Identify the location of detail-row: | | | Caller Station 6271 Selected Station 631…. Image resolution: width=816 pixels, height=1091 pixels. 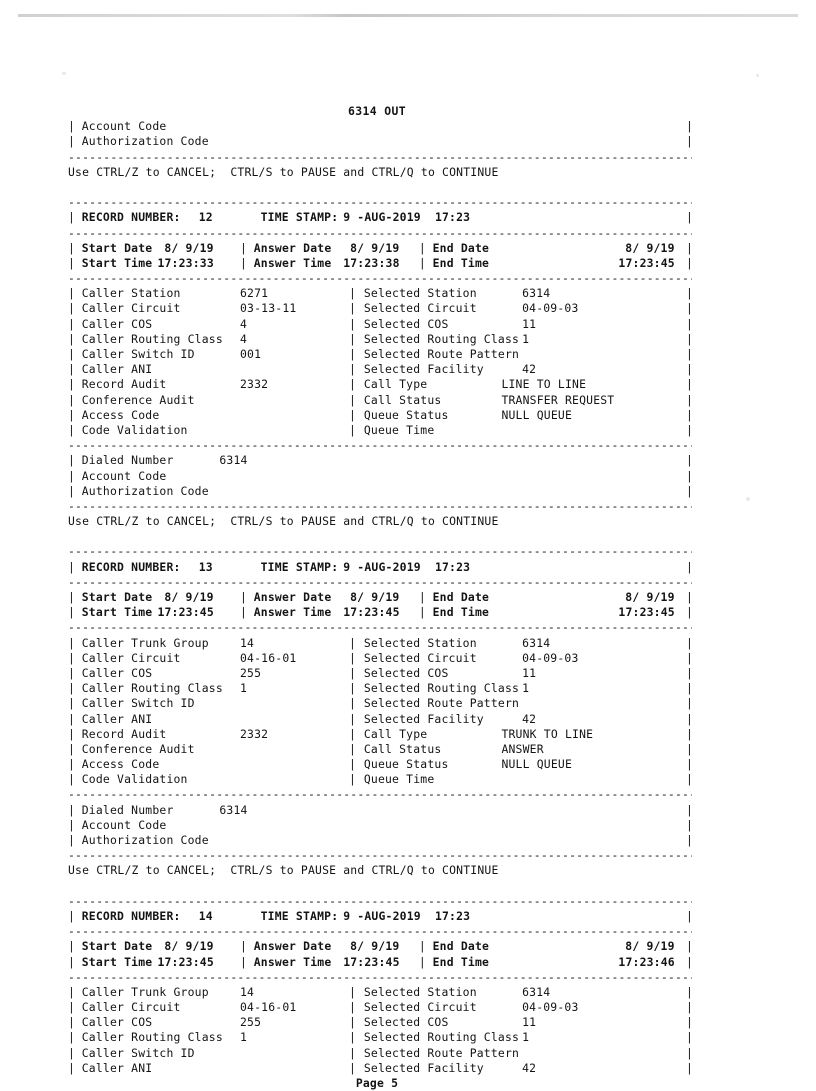
(380, 293).